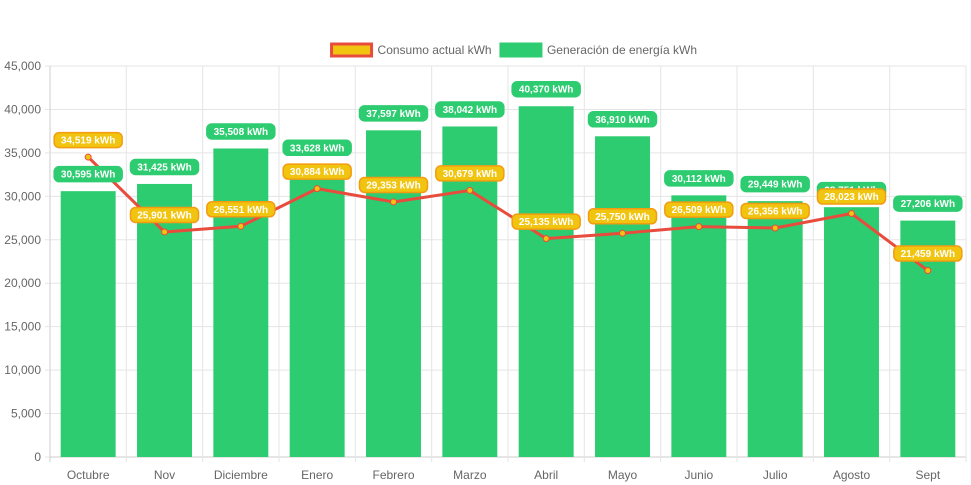 The width and height of the screenshot is (971, 485). I want to click on x-tick-label: Diciembre, so click(241, 475).